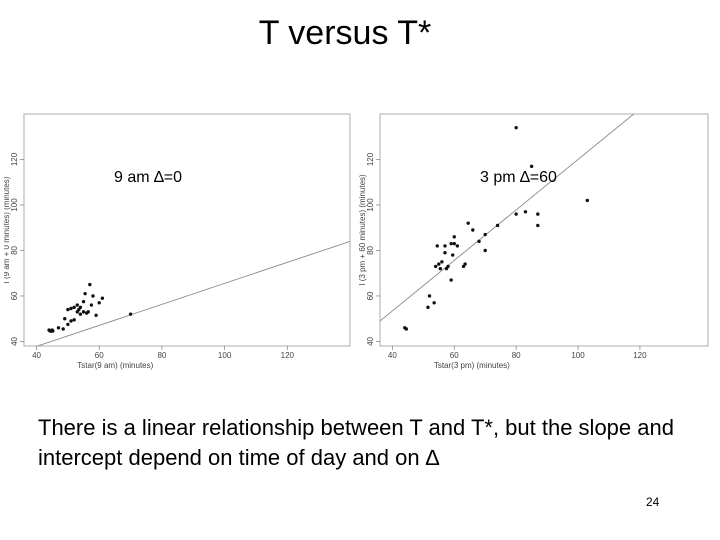  I want to click on right-x-tick-label-60: 60, so click(454, 355).